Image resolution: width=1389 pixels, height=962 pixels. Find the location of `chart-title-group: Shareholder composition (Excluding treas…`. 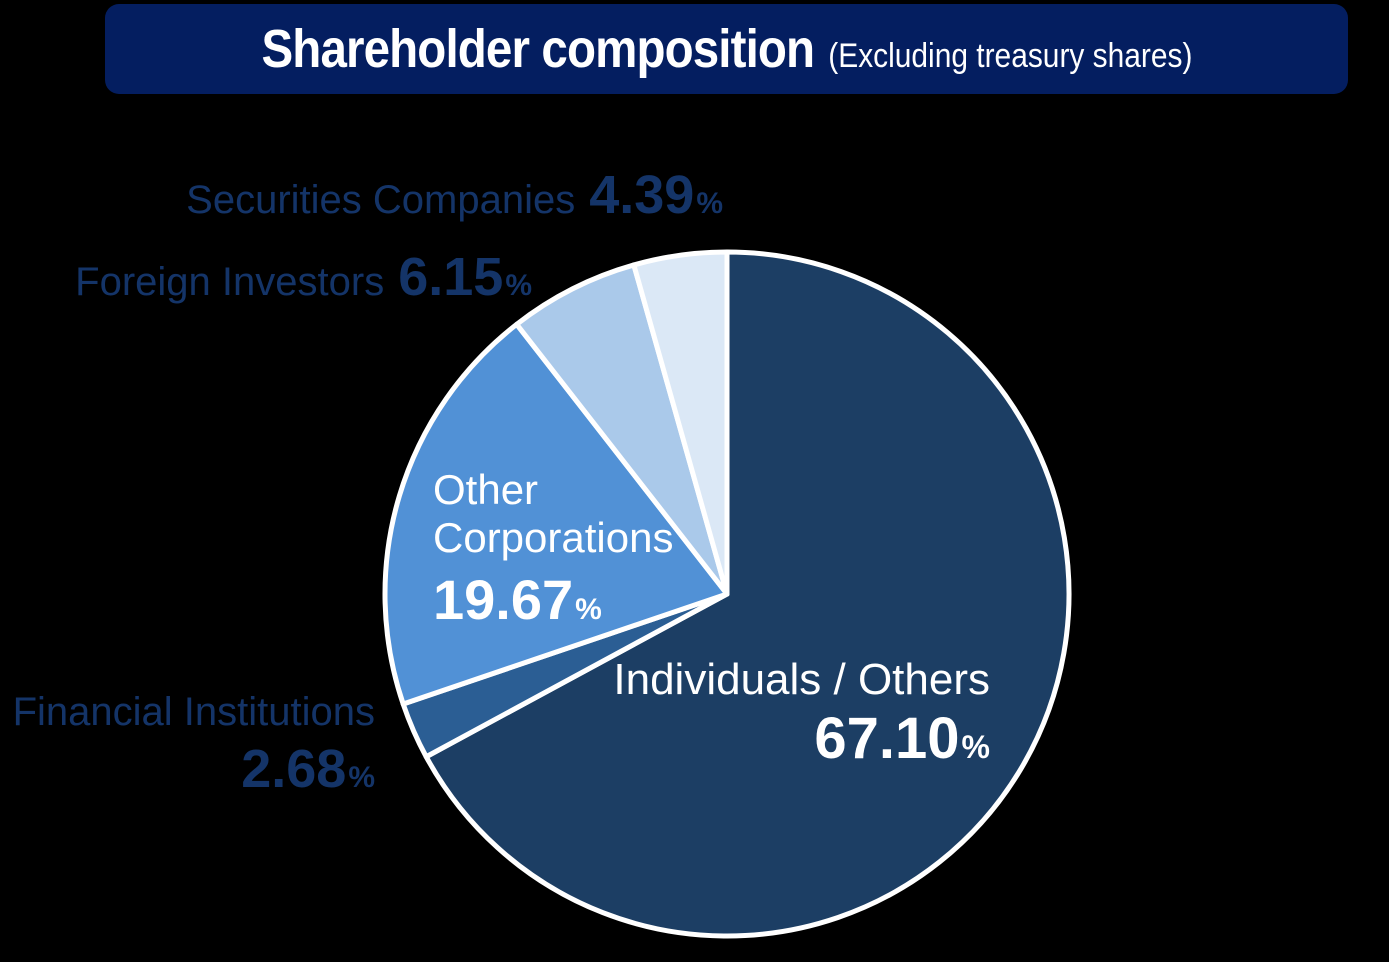

chart-title-group: Shareholder composition (Excluding treas… is located at coordinates (726, 49).